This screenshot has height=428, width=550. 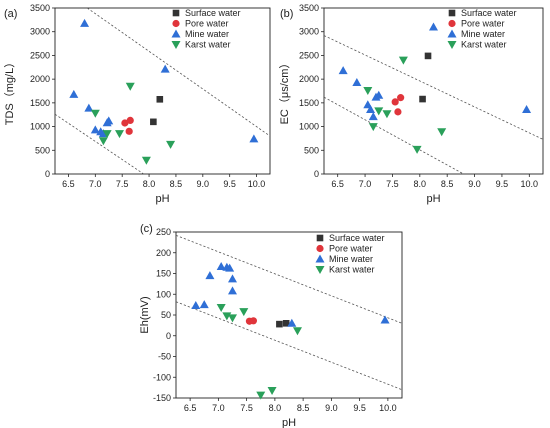 What do you see at coordinates (40, 55) in the screenshot?
I see `y-tick-label: 2500` at bounding box center [40, 55].